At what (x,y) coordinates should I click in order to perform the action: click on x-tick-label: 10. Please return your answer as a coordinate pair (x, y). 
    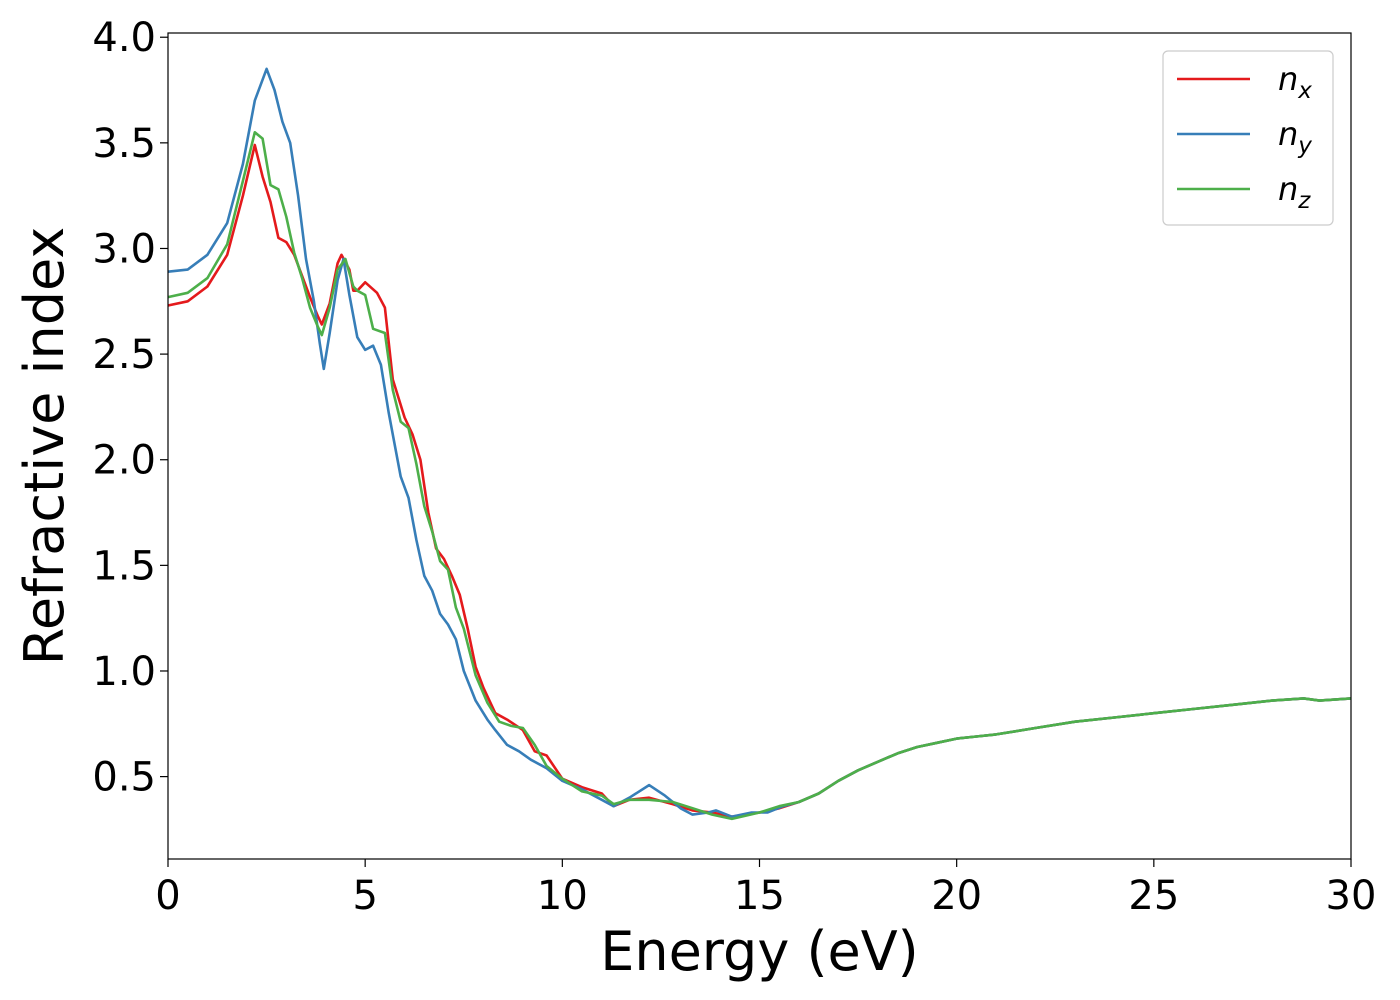
    Looking at the image, I should click on (562, 896).